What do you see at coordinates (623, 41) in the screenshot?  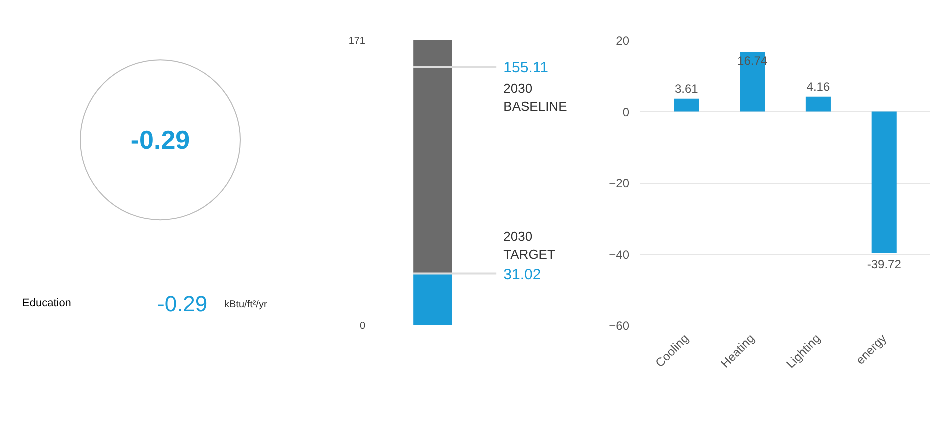 I see `y-tick-label: 20` at bounding box center [623, 41].